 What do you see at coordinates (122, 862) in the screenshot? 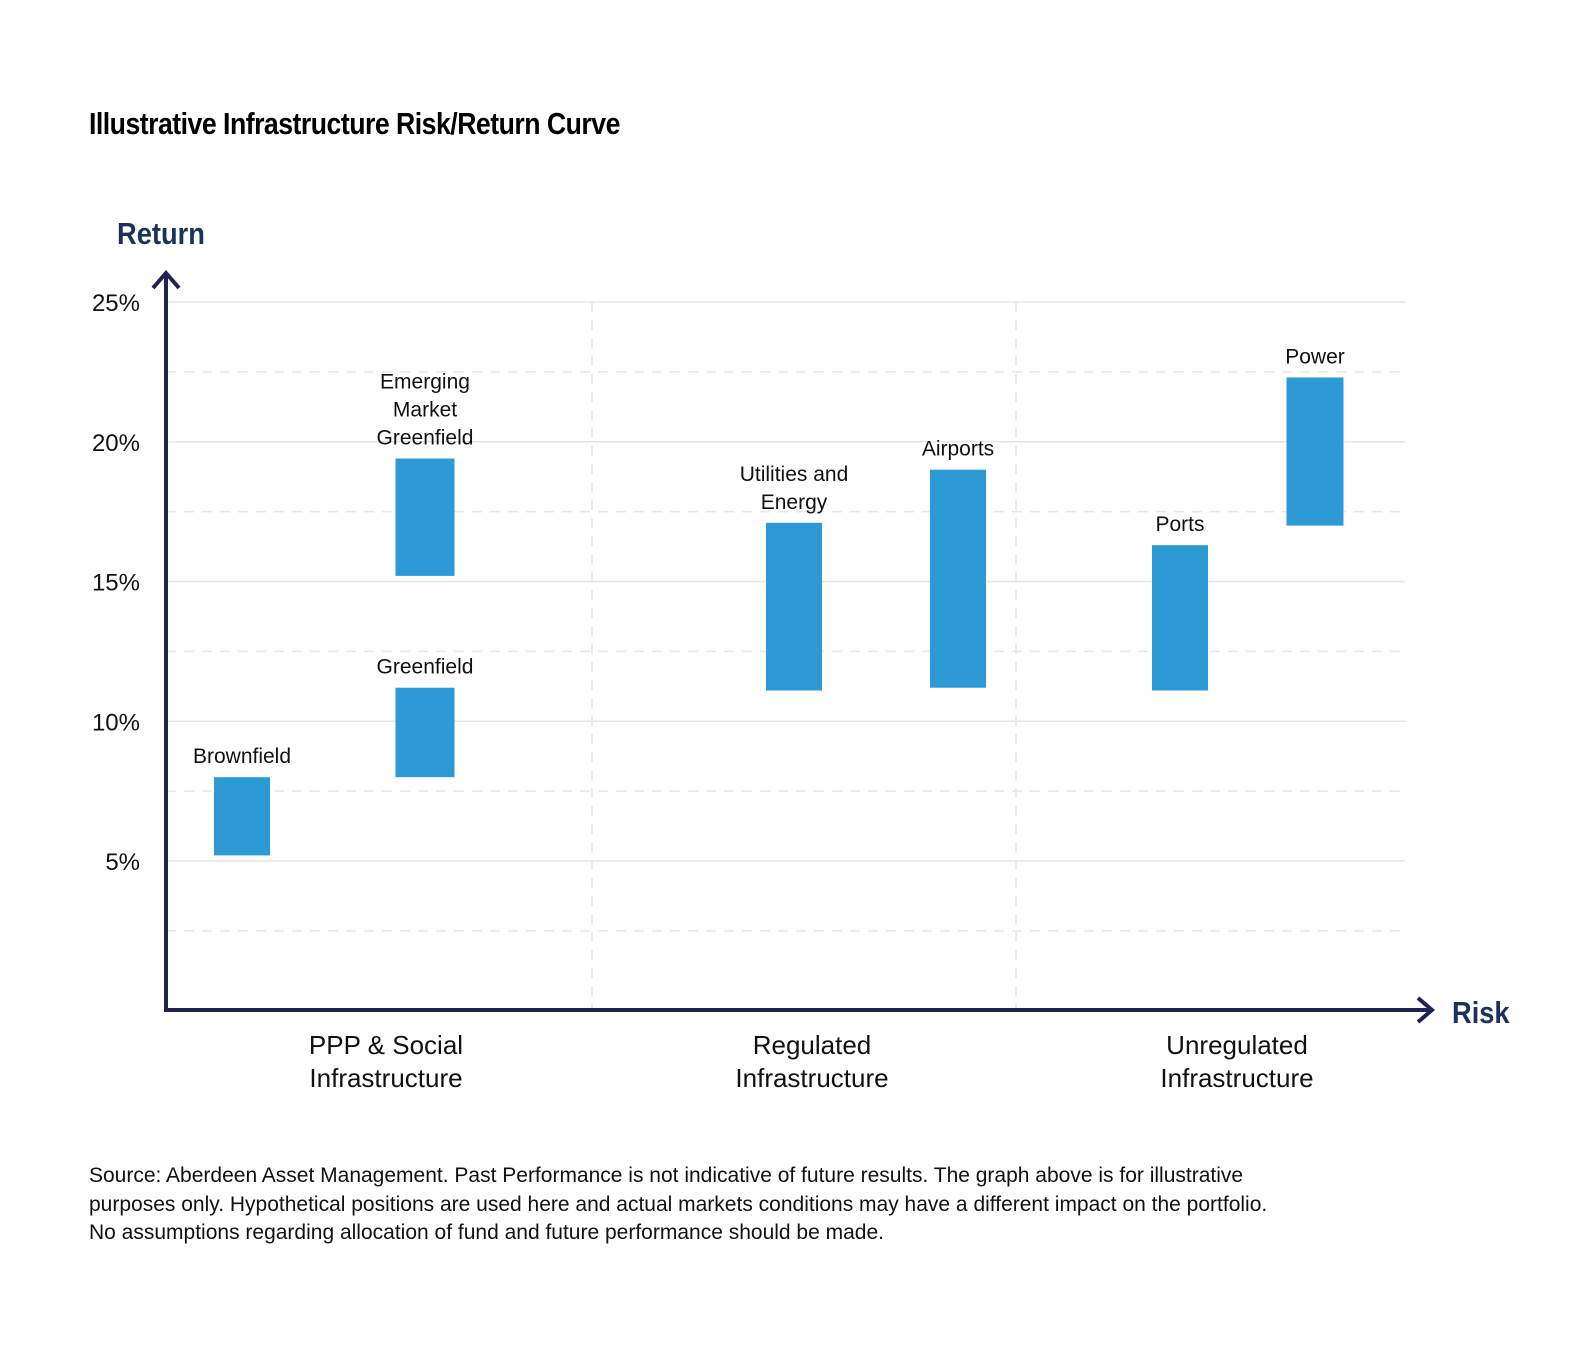
I see `y-tick-label: 5%` at bounding box center [122, 862].